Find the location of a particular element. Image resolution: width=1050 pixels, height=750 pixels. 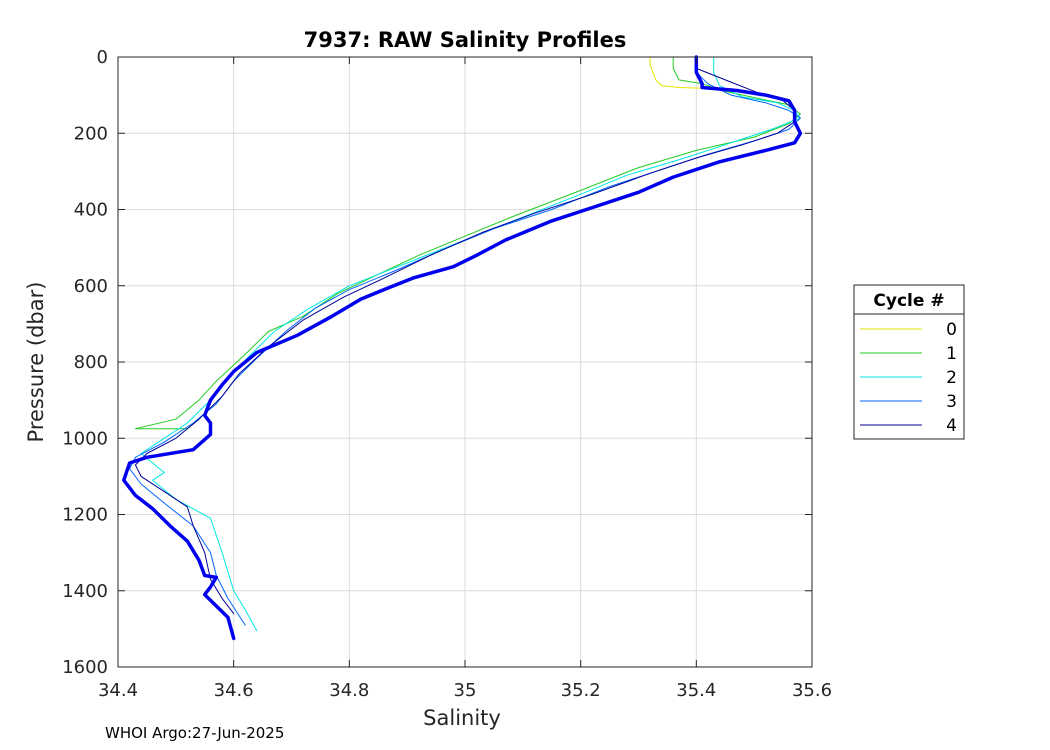

legend-items: 0 1 2 3 4 is located at coordinates (908, 378).